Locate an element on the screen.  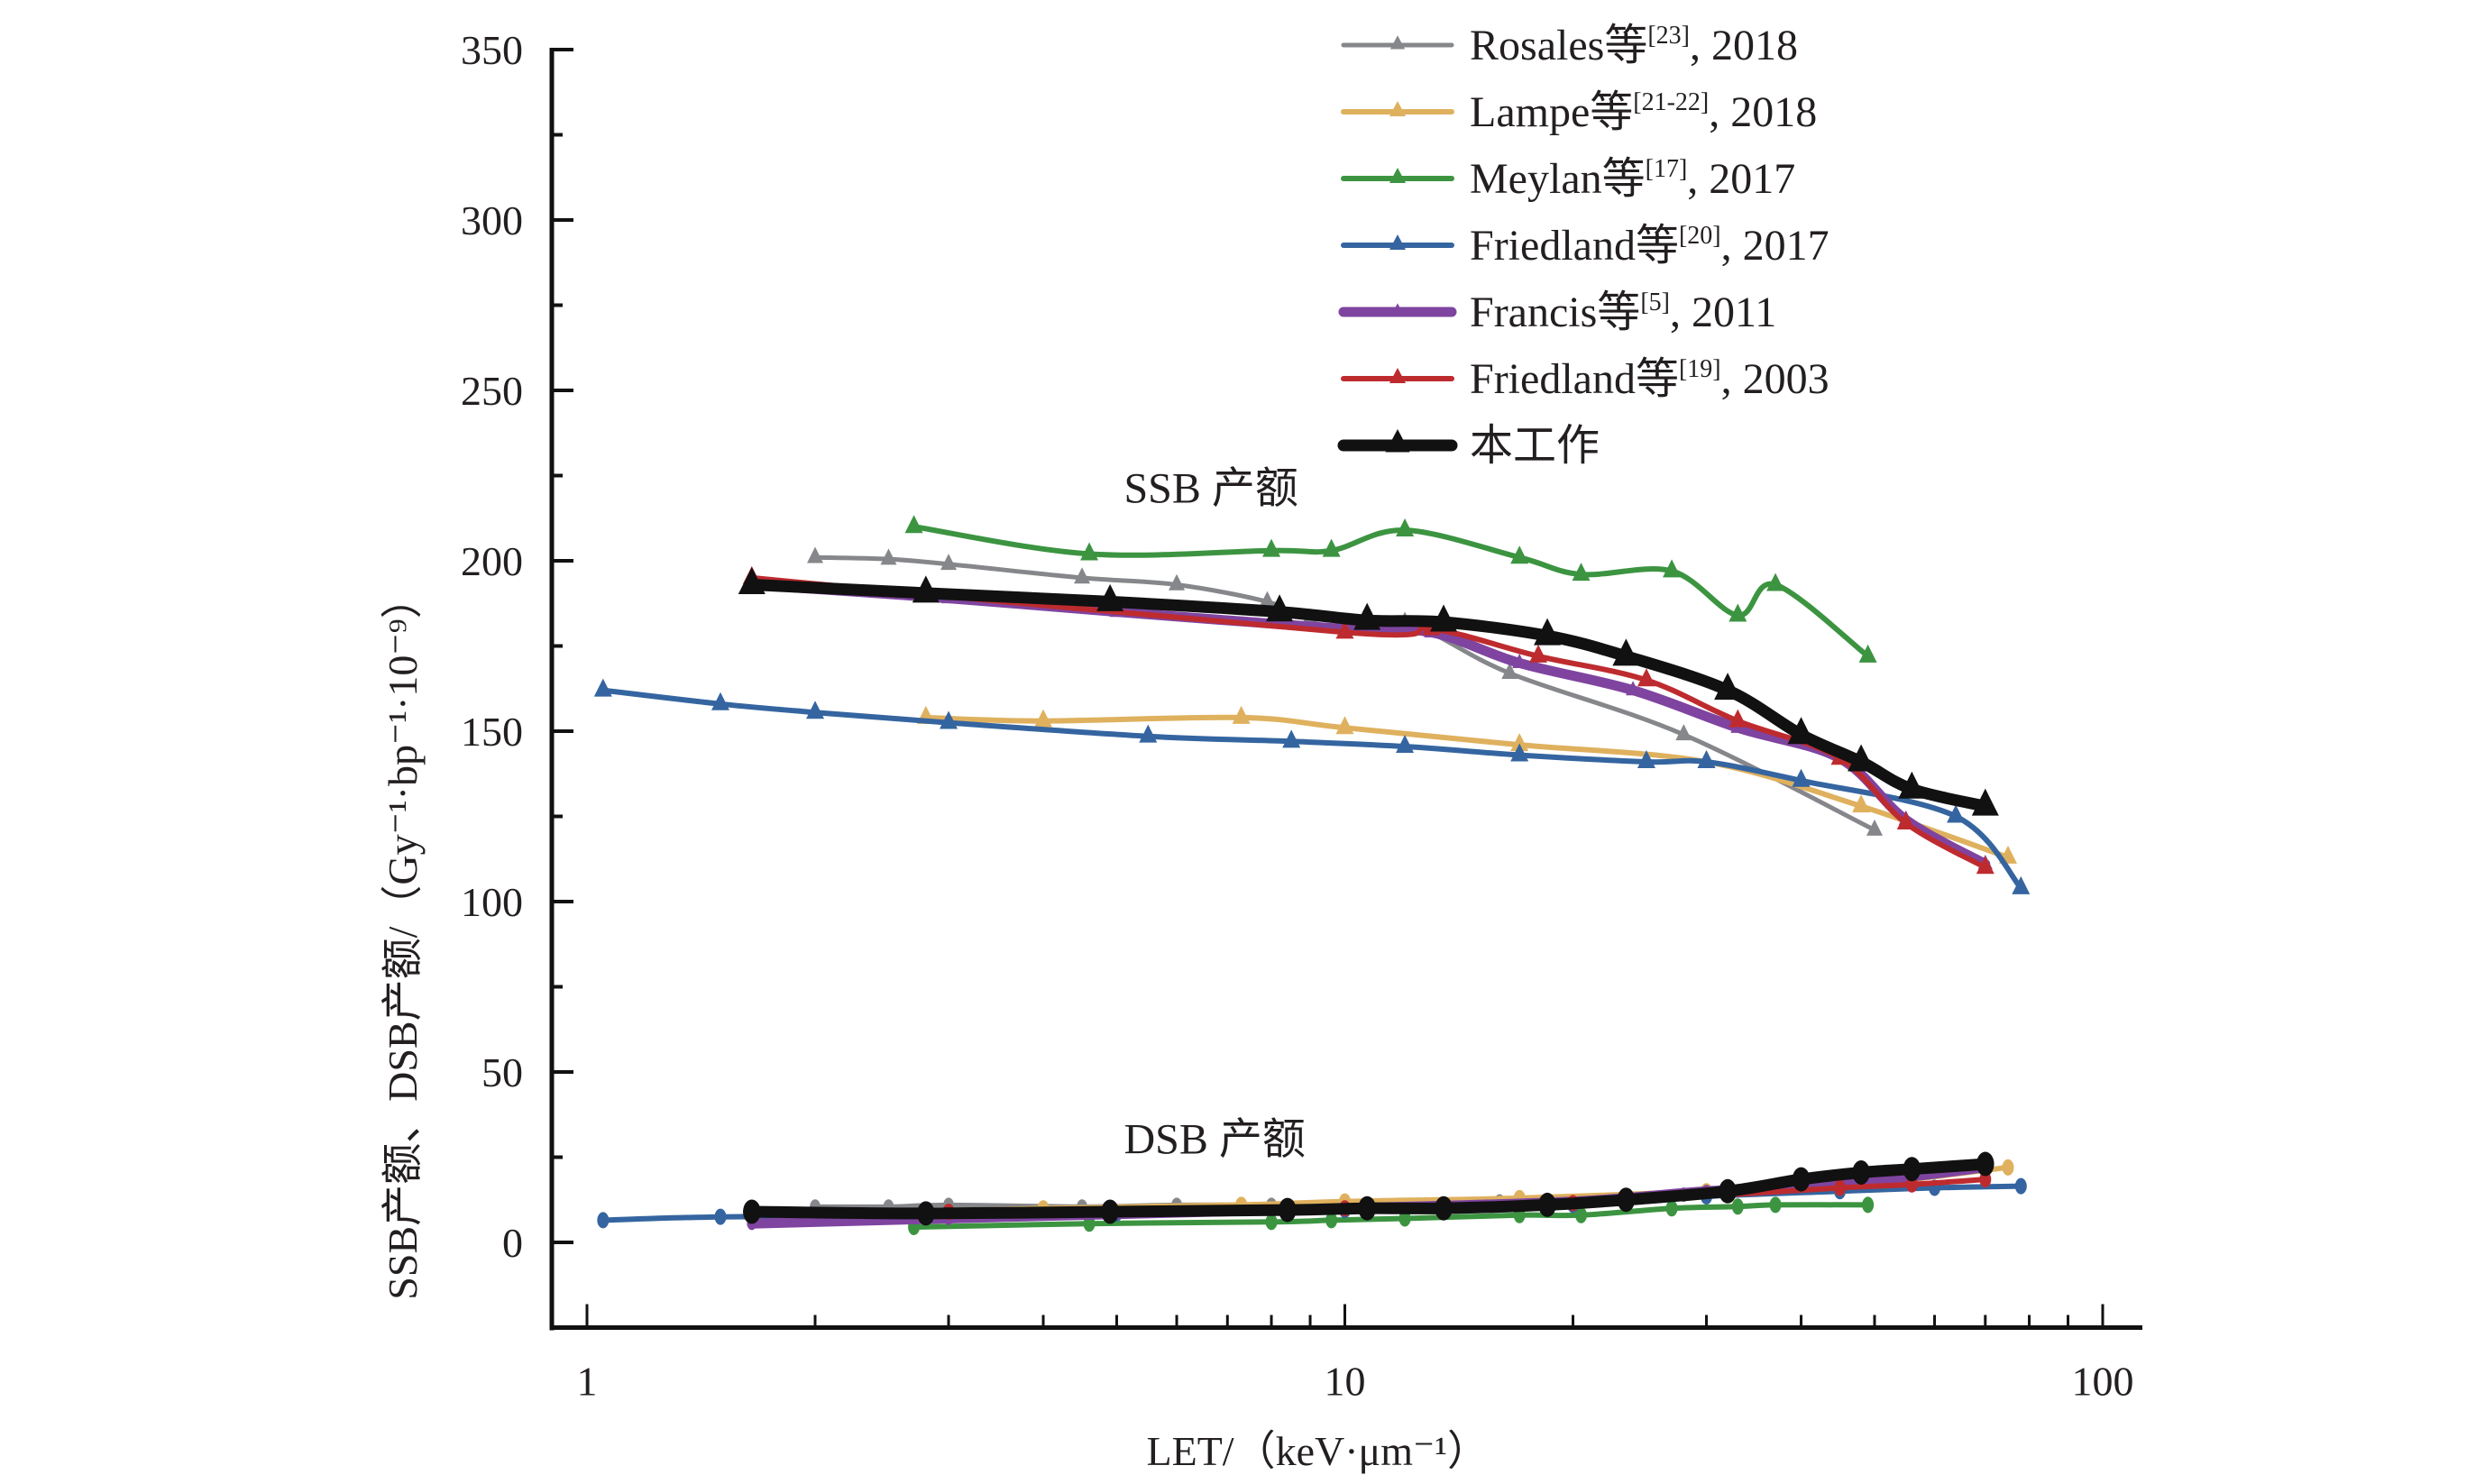
annotation-dsb-yield: DSB 产额 is located at coordinates (1214, 1140).